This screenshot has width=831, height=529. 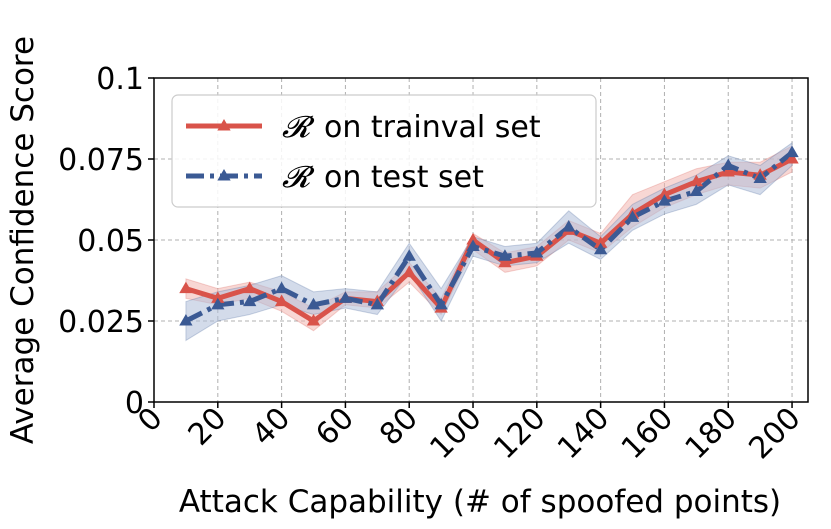 What do you see at coordinates (272, 427) in the screenshot?
I see `x-tick-label: 40` at bounding box center [272, 427].